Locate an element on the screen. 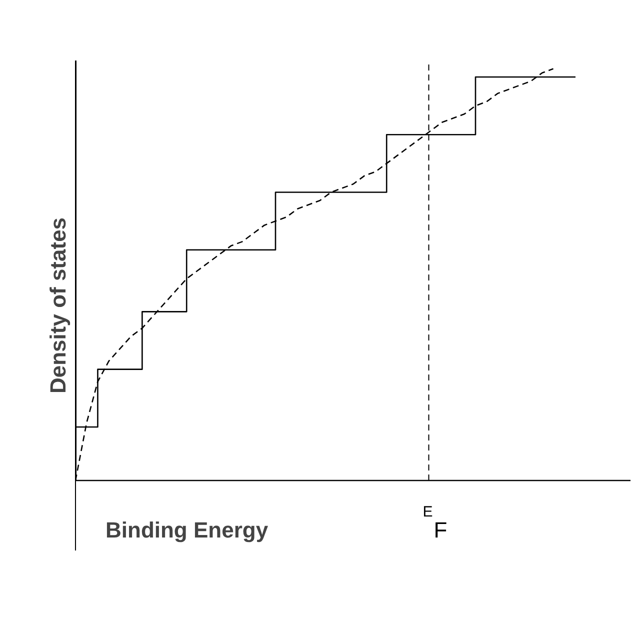  x-axis-title: Binding Energy is located at coordinates (187, 530).